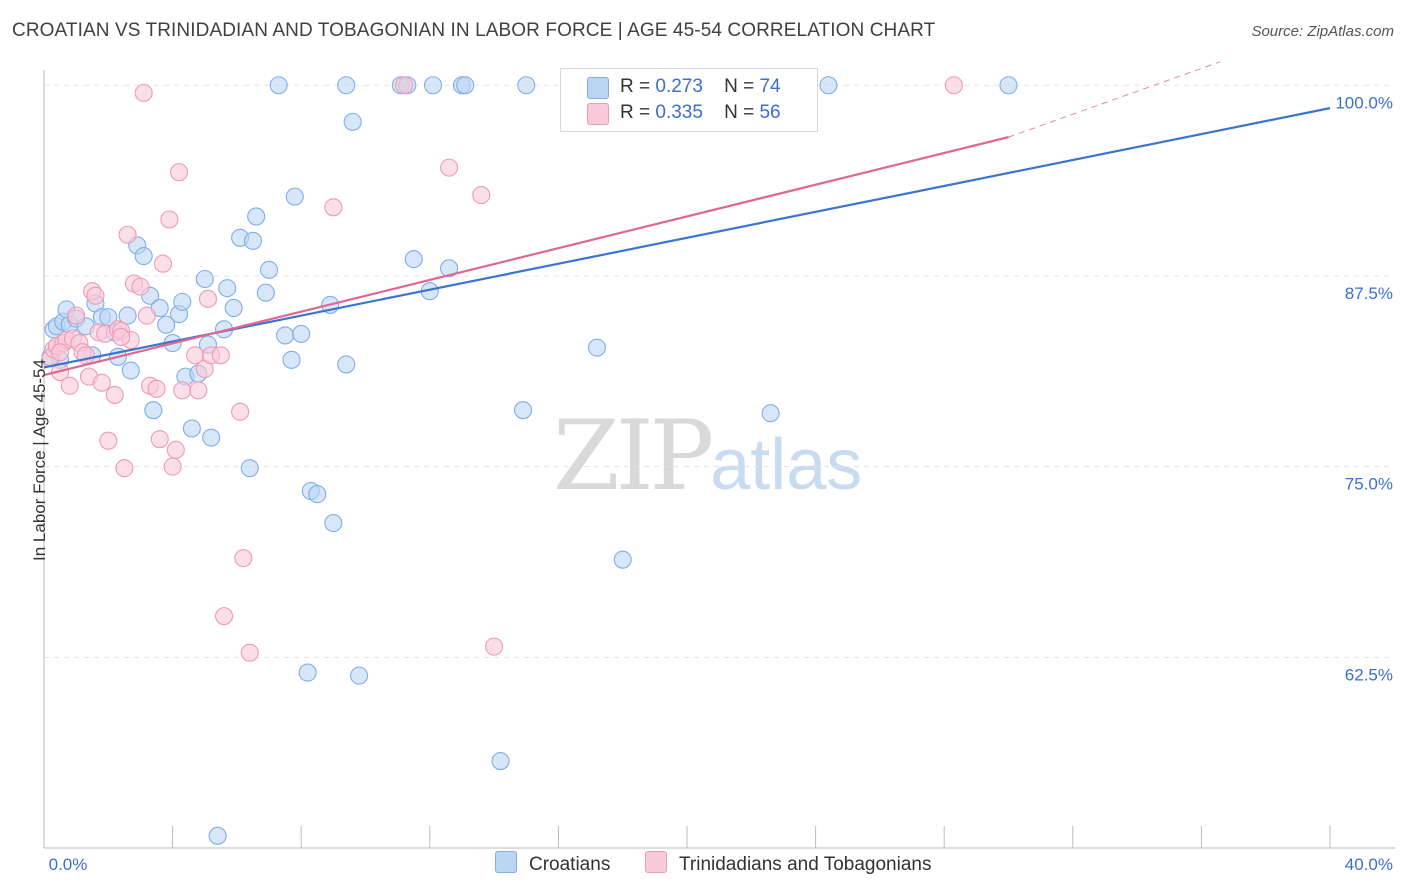  What do you see at coordinates (598, 114) in the screenshot?
I see `trinidadians-swatch` at bounding box center [598, 114].